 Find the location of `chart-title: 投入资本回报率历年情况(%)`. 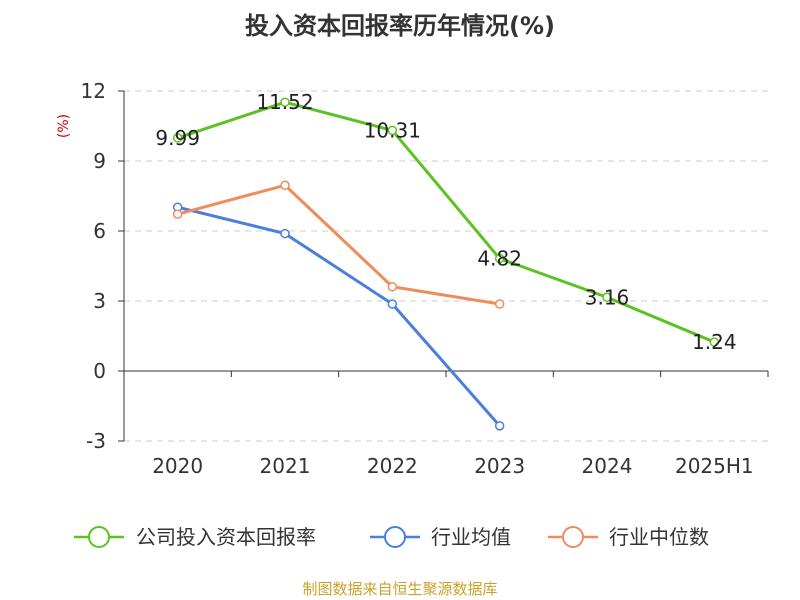

chart-title: 投入资本回报率历年情况(%) is located at coordinates (400, 26).